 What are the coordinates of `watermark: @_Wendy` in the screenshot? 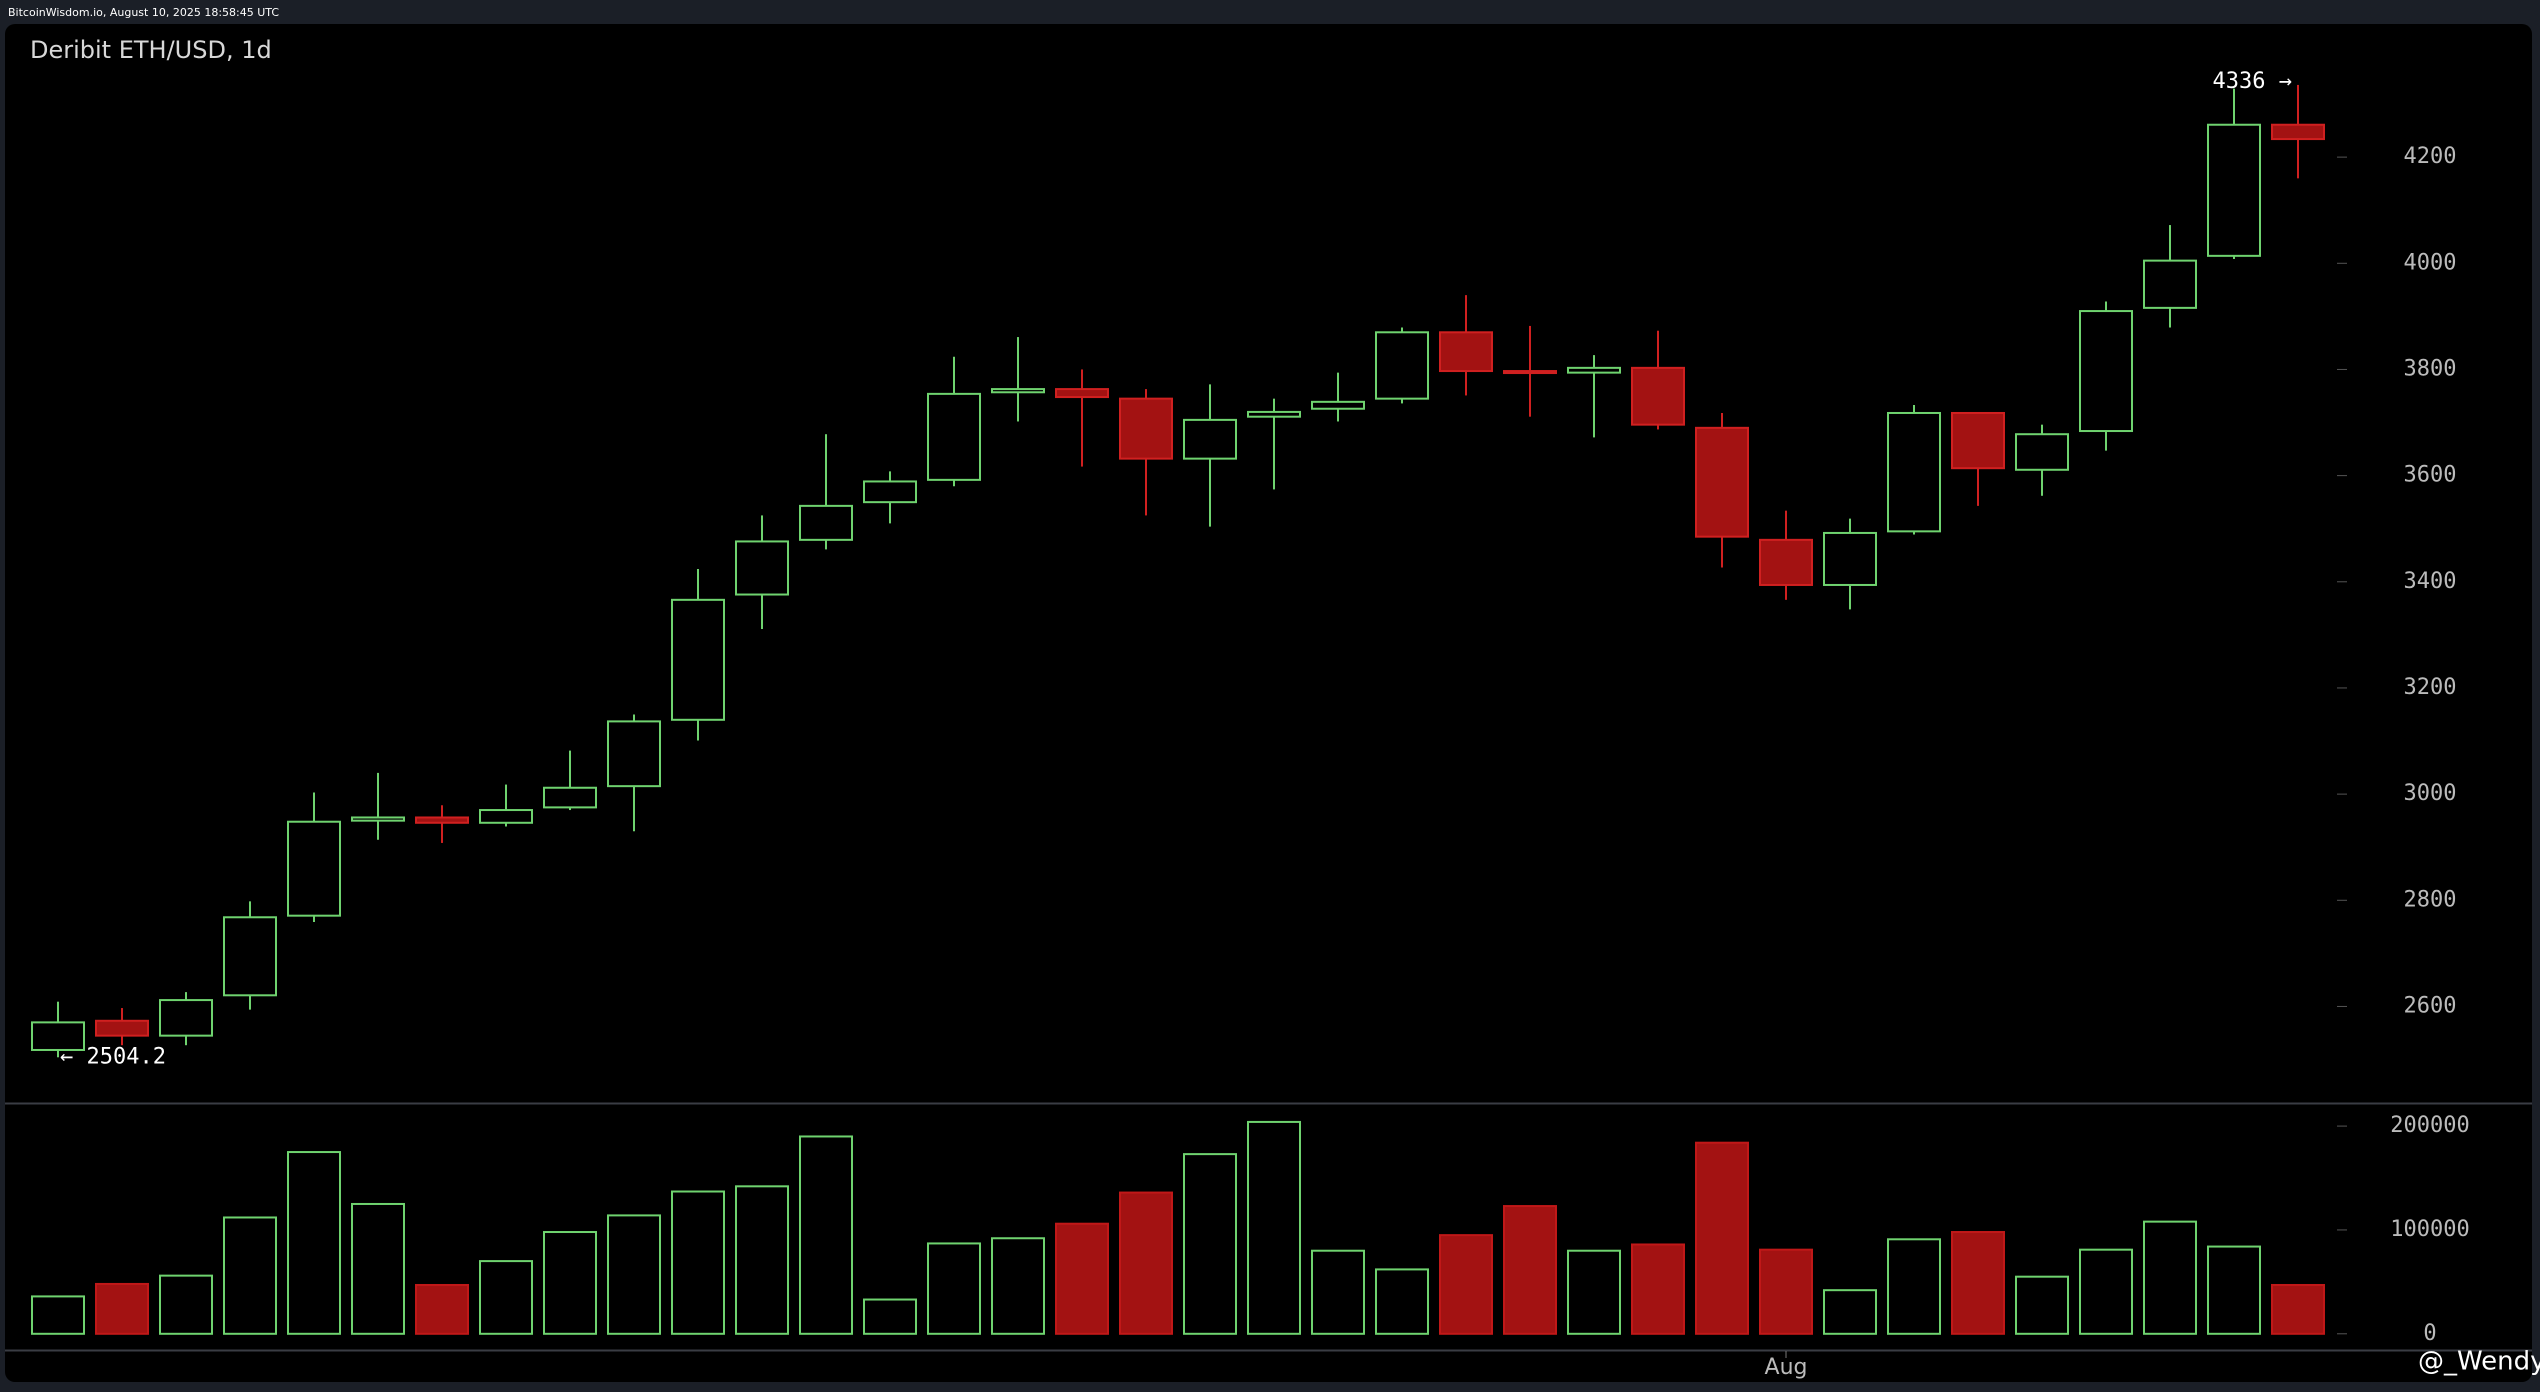 It's located at (2479, 1362).